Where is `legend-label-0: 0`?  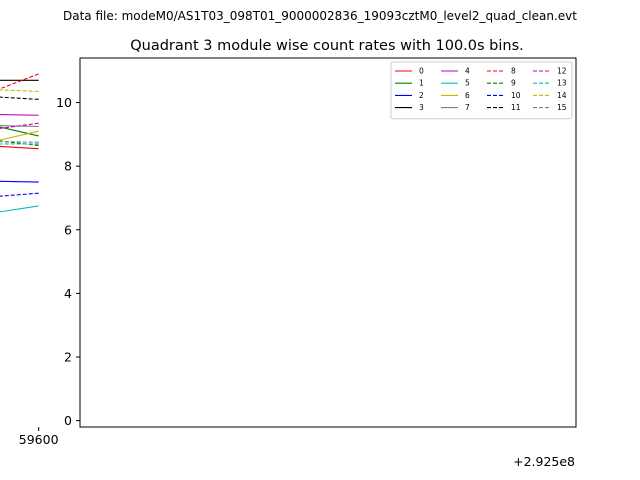 legend-label-0: 0 is located at coordinates (421, 71).